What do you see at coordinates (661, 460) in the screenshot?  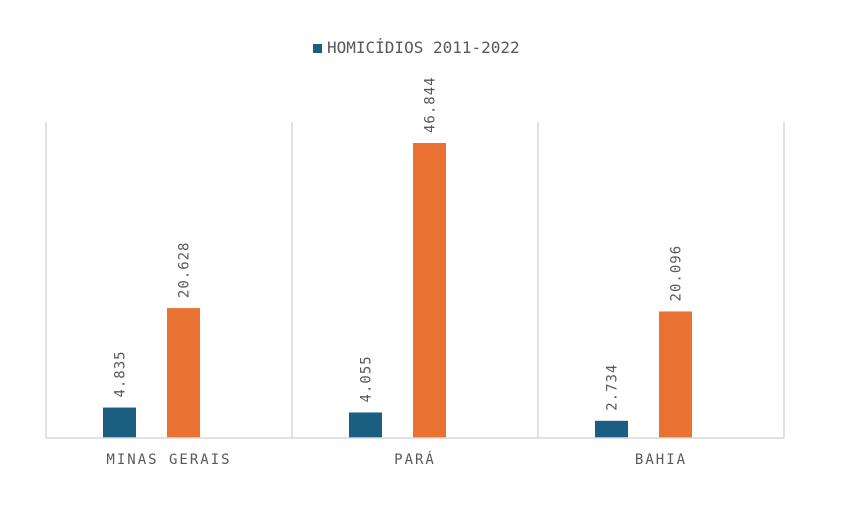 I see `category-label: BAHIA` at bounding box center [661, 460].